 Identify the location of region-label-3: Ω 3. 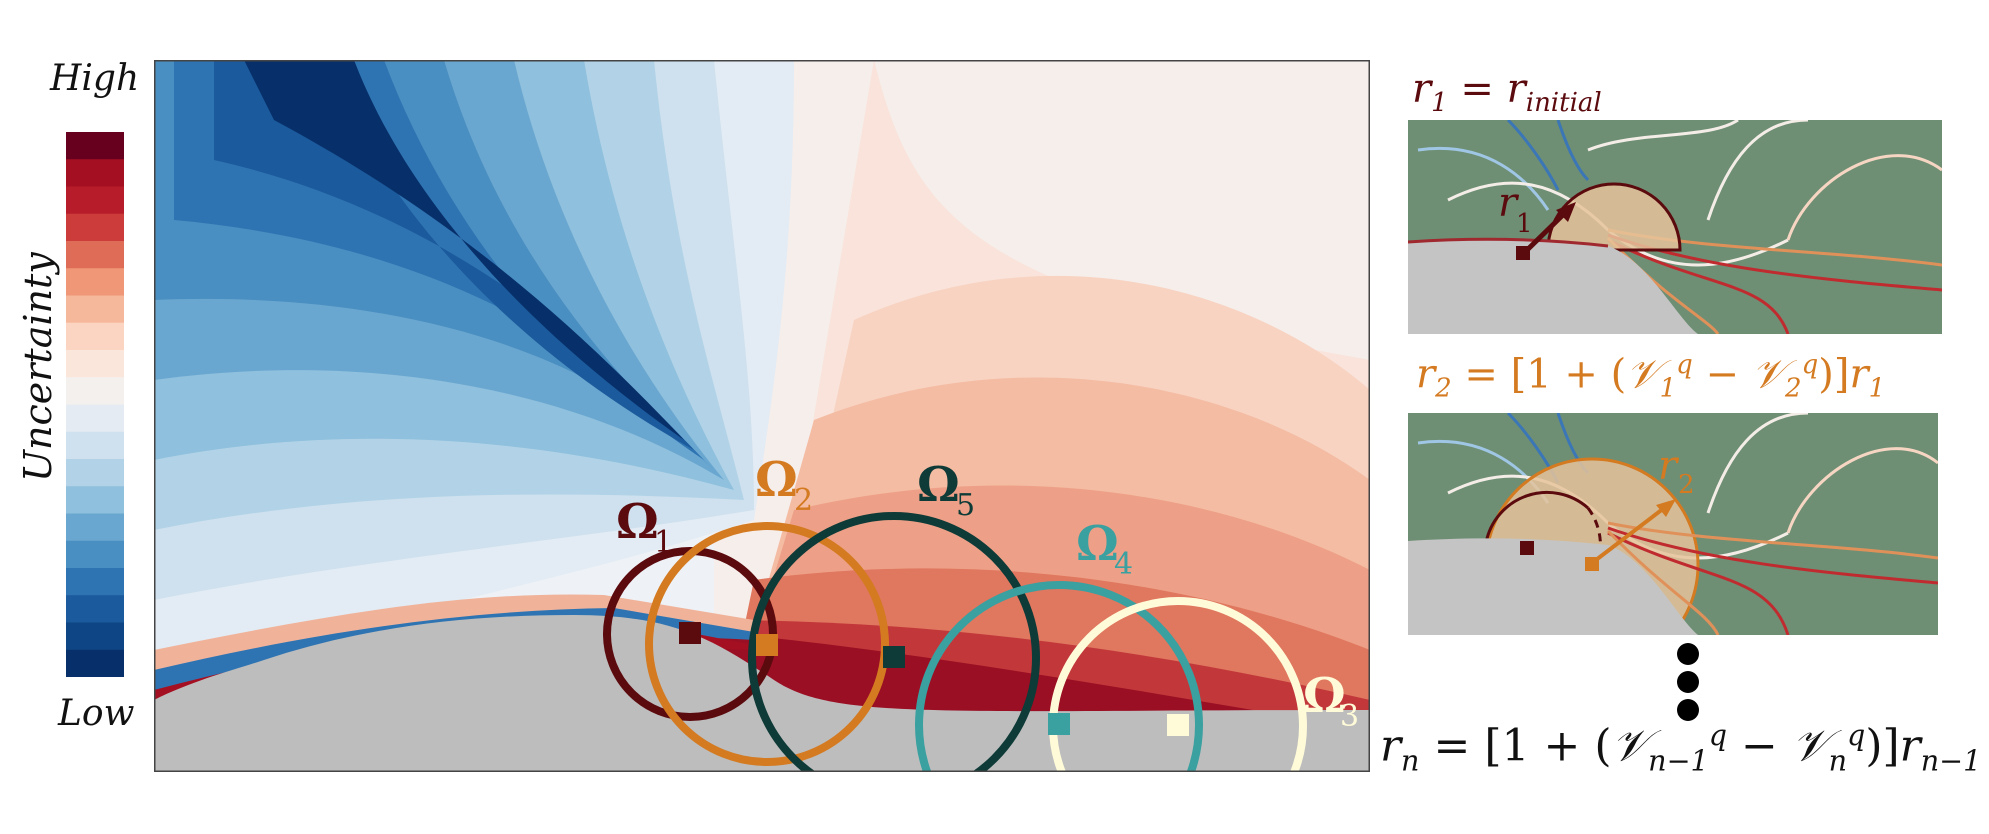
(1331, 701).